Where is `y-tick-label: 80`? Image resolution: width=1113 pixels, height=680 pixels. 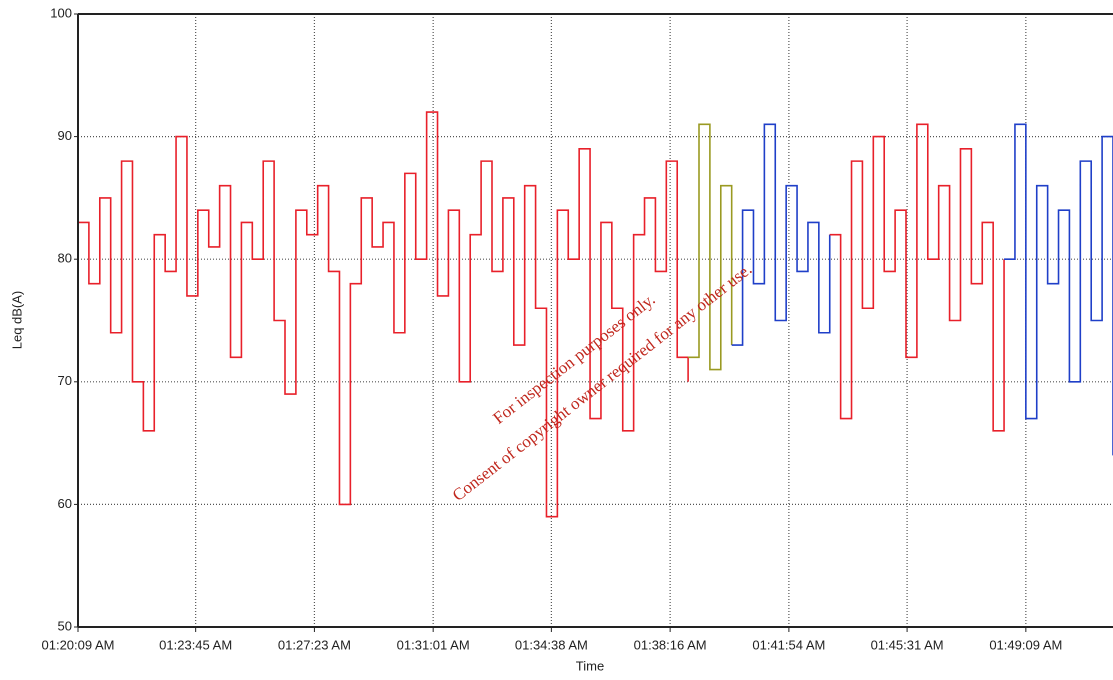 y-tick-label: 80 is located at coordinates (65, 258).